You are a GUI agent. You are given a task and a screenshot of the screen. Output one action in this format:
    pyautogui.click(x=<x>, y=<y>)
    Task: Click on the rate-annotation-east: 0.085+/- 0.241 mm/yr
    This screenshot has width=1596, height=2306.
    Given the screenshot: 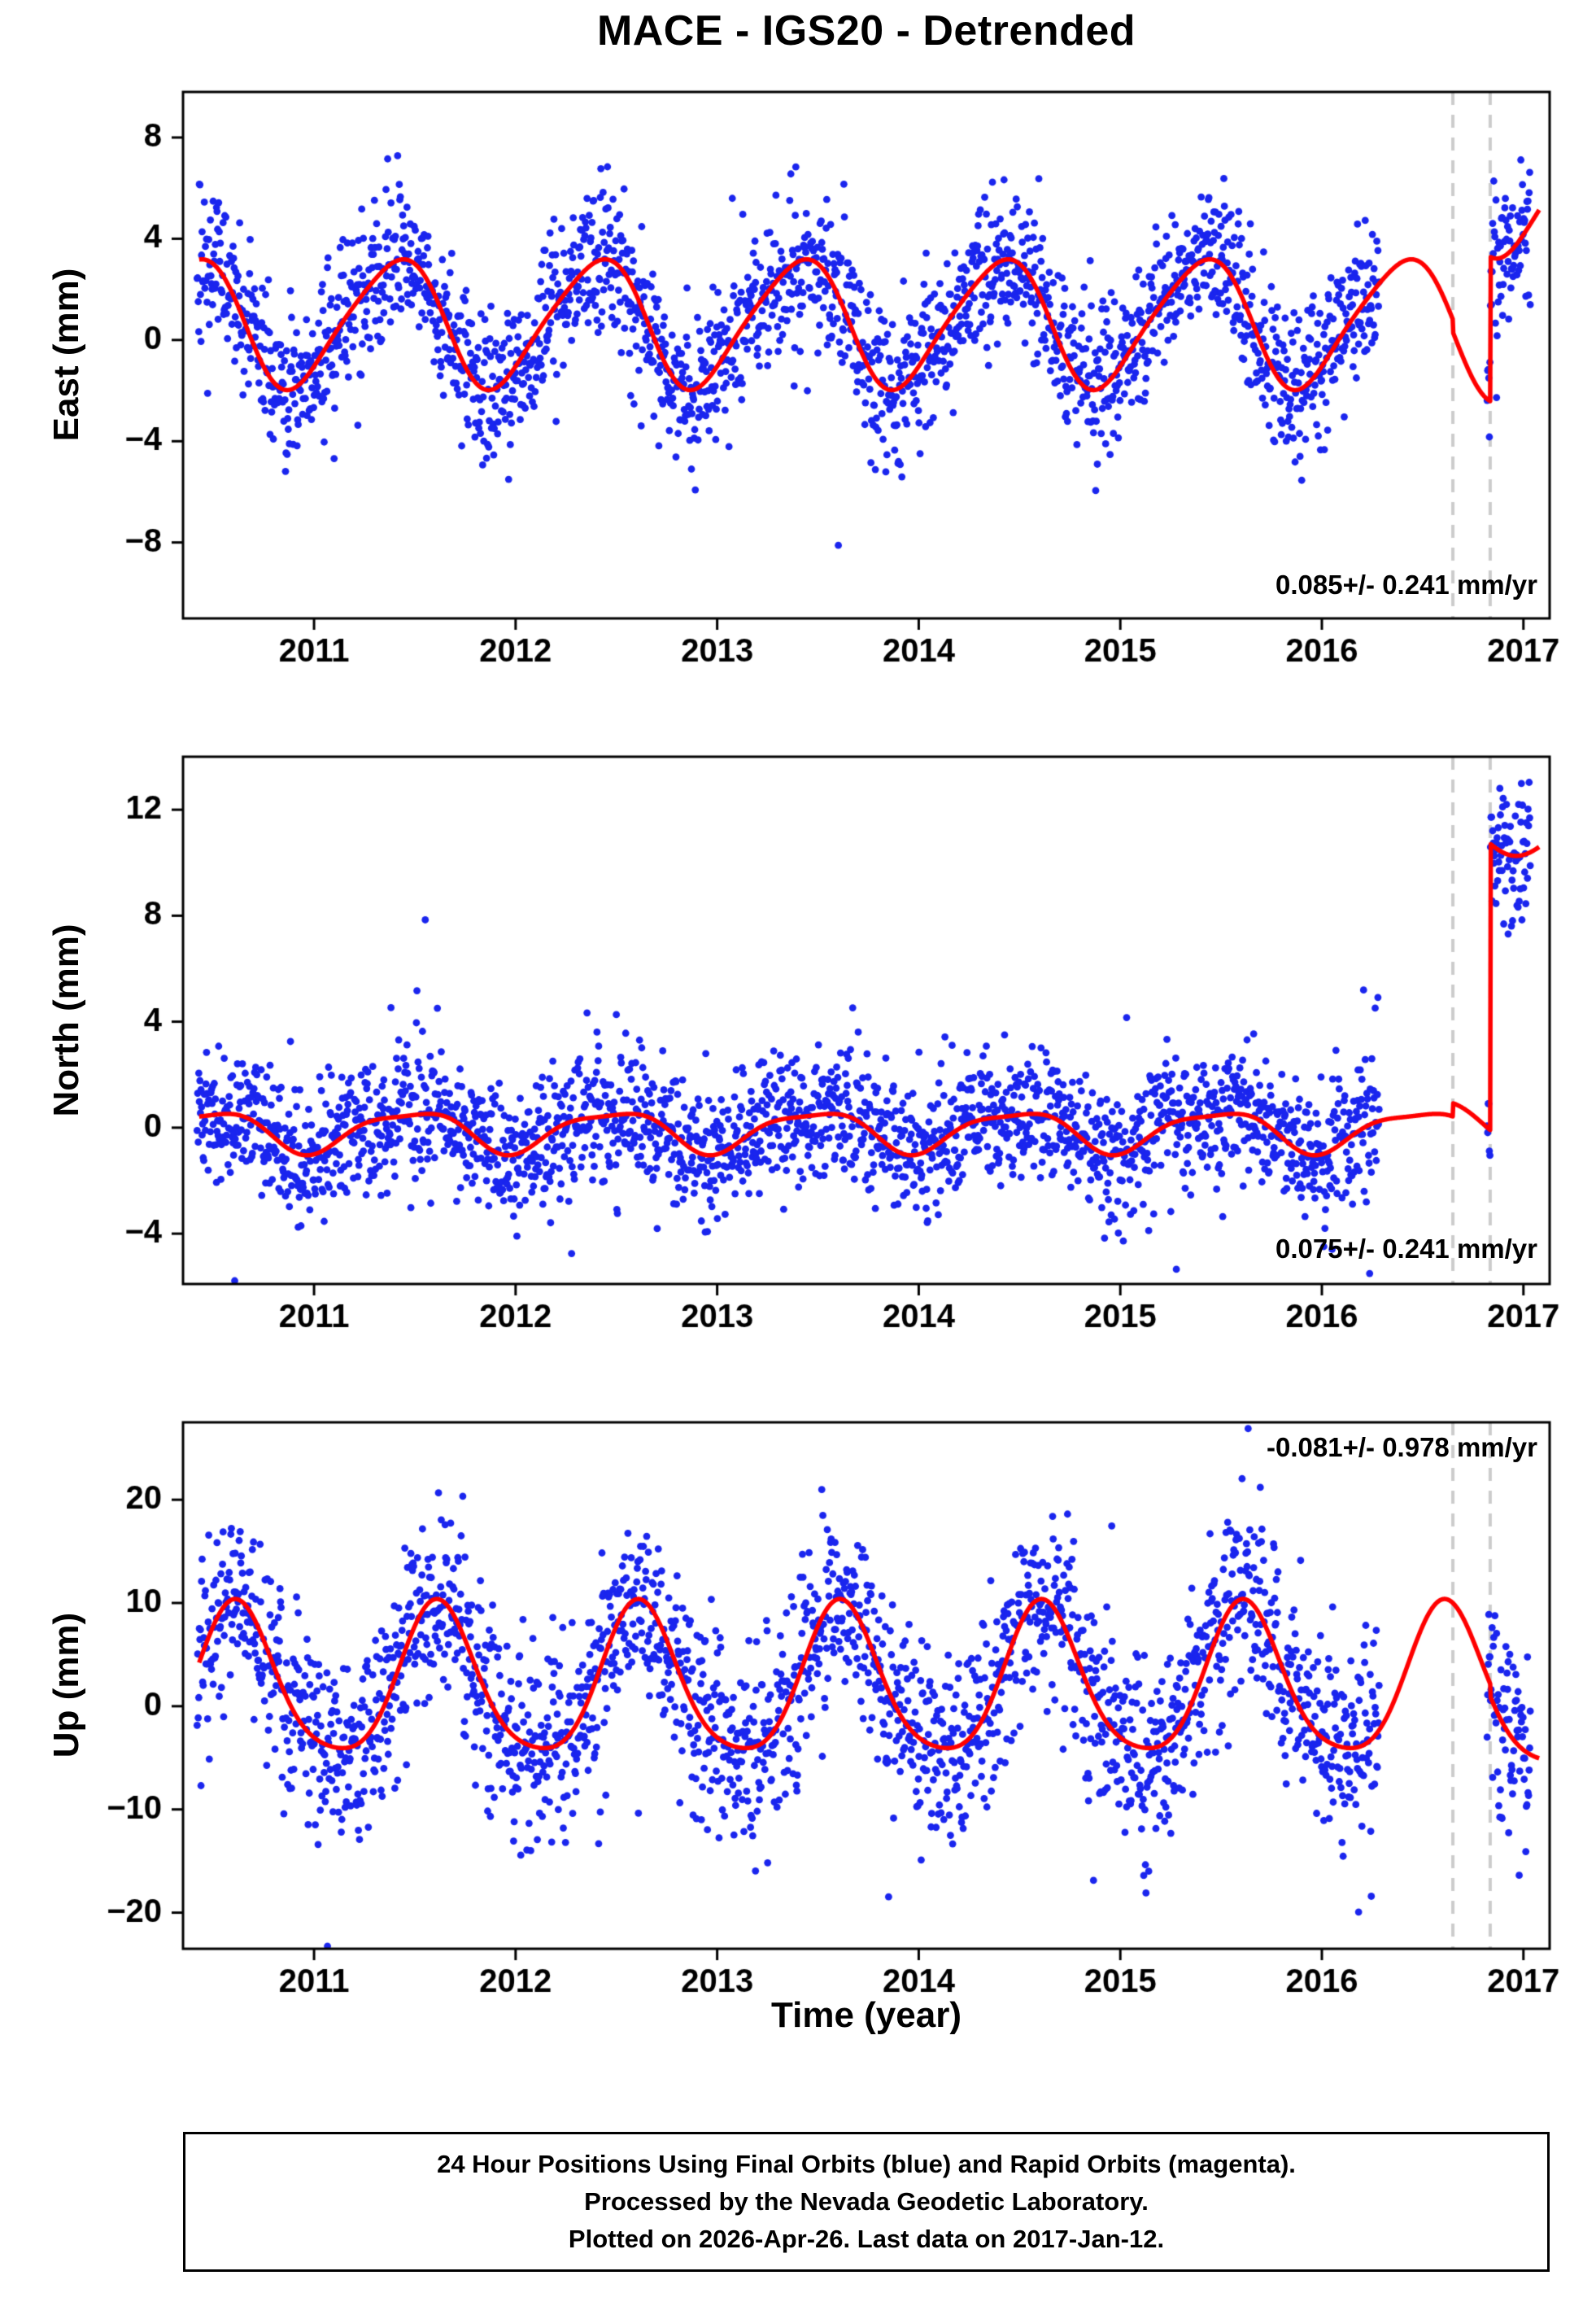 What is the action you would take?
    pyautogui.click(x=1406, y=585)
    